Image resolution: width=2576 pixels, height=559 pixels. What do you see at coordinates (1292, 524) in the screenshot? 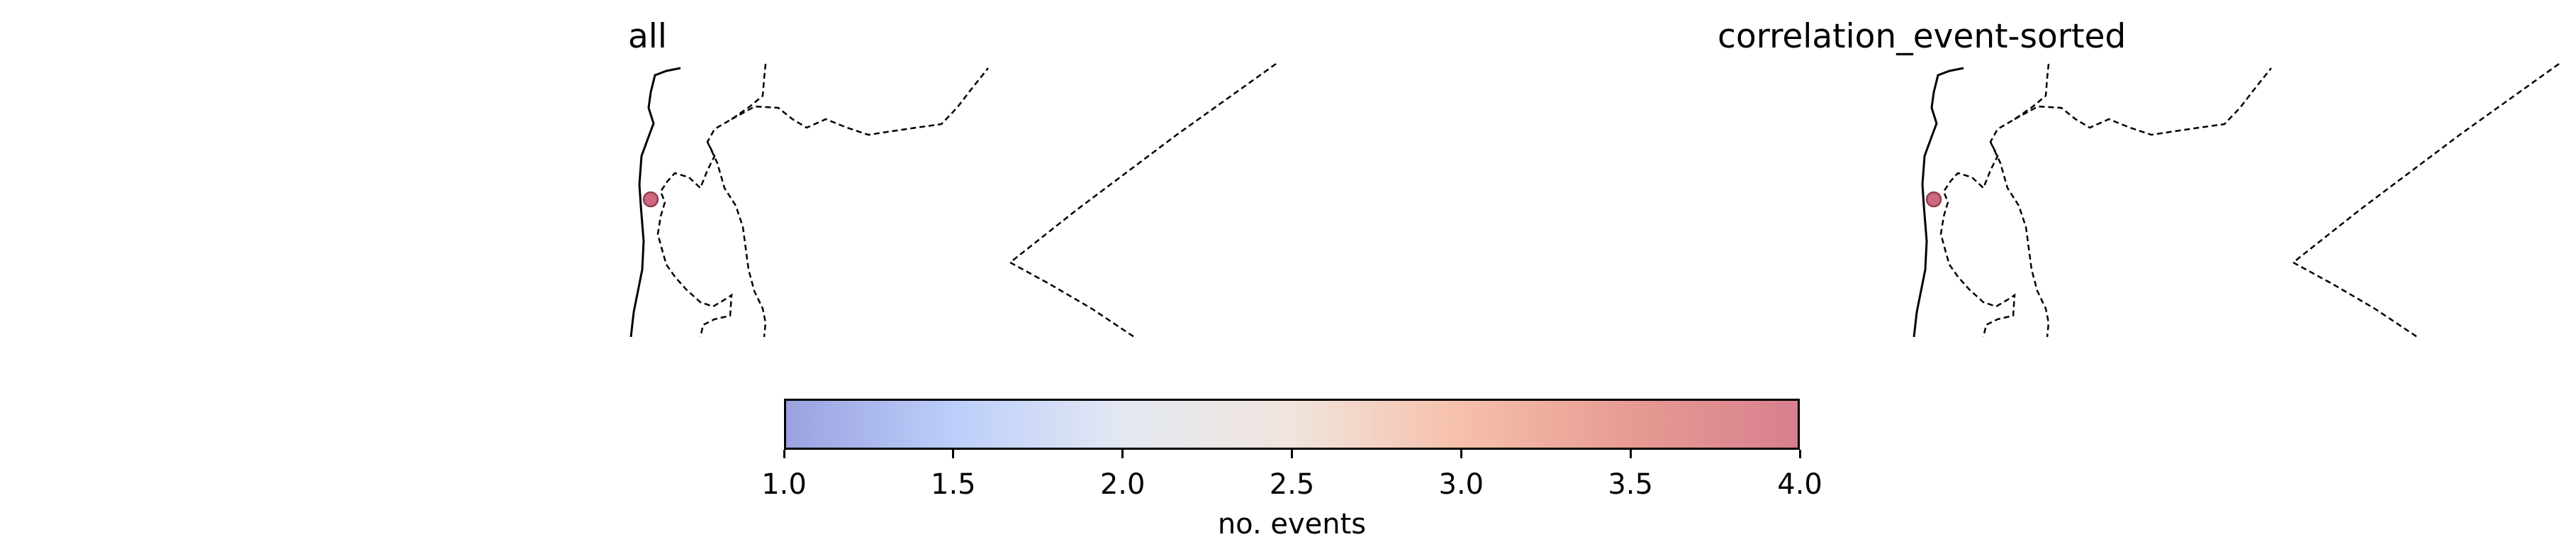
I see `colorbar-label: no. events` at bounding box center [1292, 524].